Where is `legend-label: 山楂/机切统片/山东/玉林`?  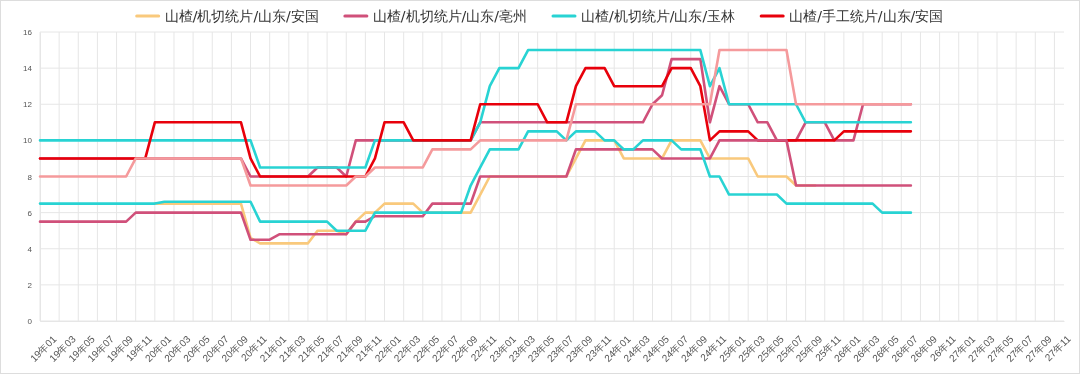
legend-label: 山楂/机切统片/山东/玉林 is located at coordinates (658, 16).